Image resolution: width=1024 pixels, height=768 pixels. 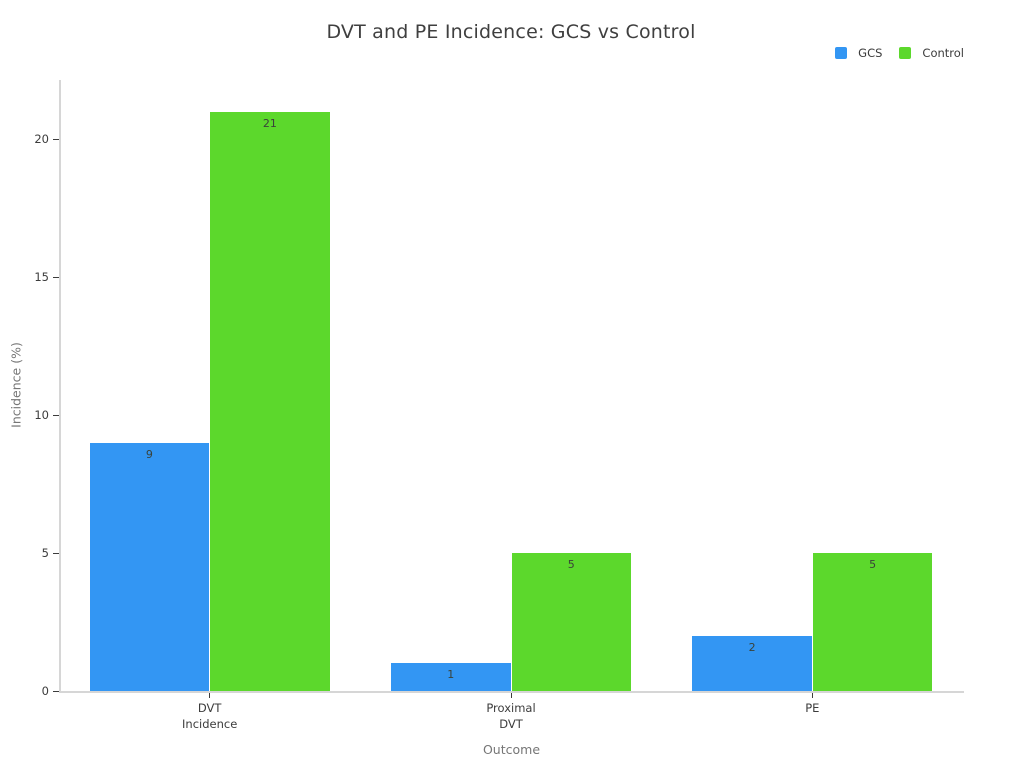 I want to click on bar-control-pe, so click(x=872, y=622).